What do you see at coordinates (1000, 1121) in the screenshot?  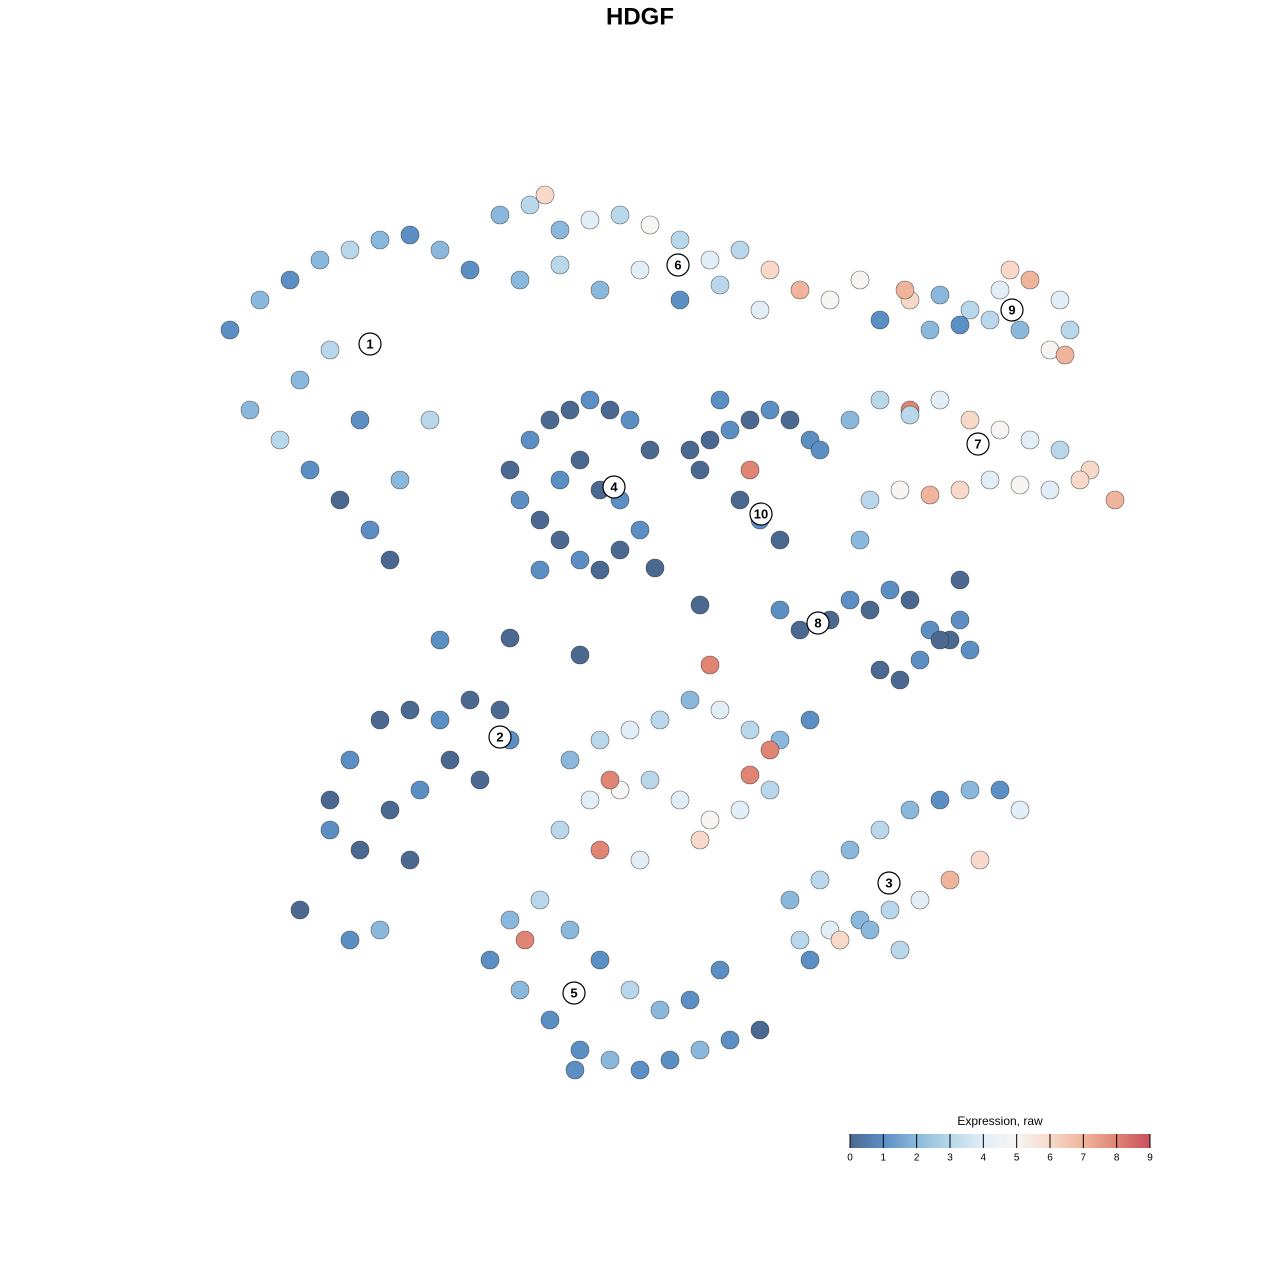 I see `legend-title: Expression, raw` at bounding box center [1000, 1121].